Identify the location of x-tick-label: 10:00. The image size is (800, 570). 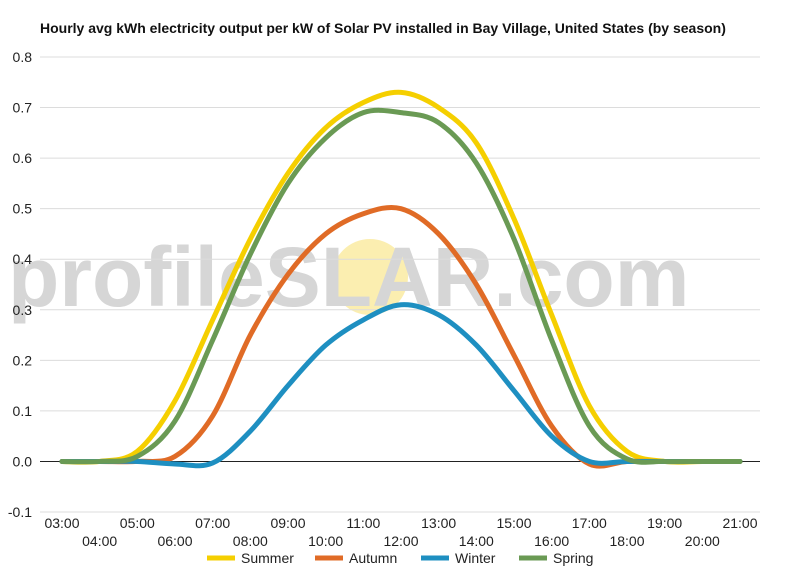
(325, 541).